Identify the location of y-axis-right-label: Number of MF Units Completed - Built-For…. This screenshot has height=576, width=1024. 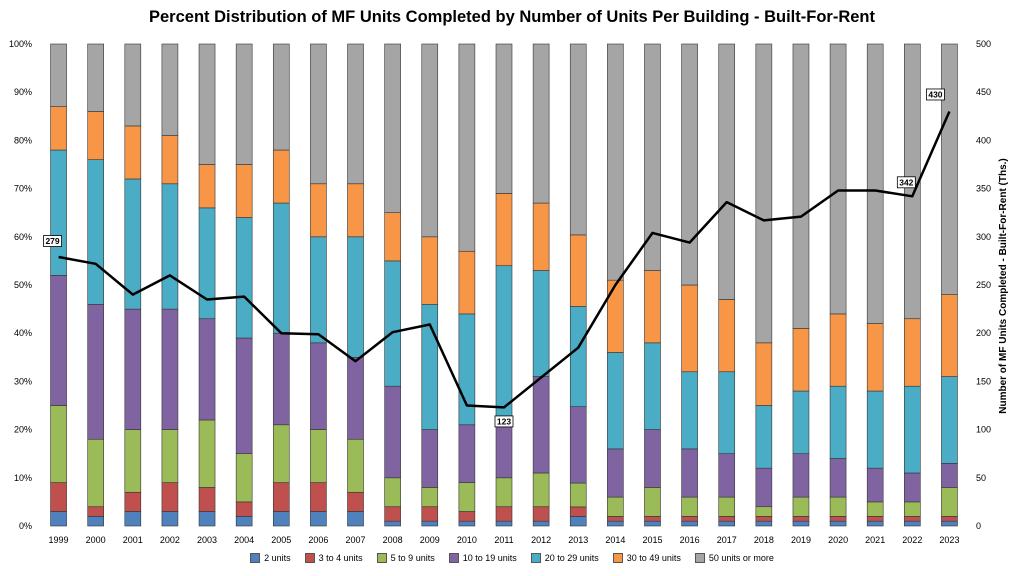
(1003, 286).